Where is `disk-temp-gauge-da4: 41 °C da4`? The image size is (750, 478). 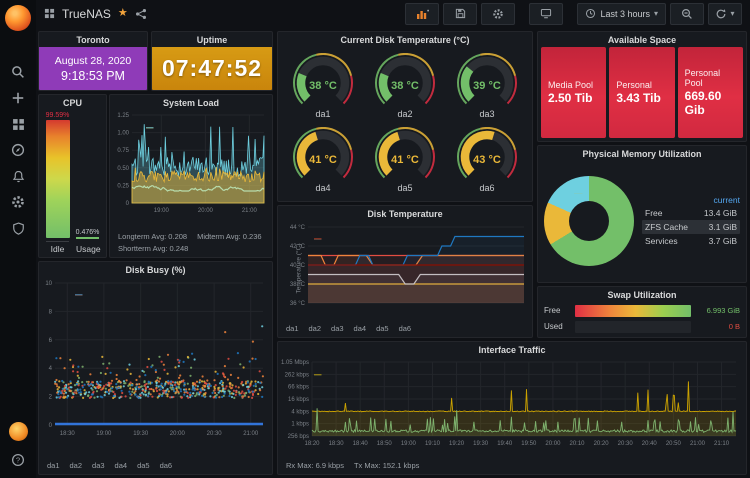 disk-temp-gauge-da4: 41 °C da4 is located at coordinates (323, 160).